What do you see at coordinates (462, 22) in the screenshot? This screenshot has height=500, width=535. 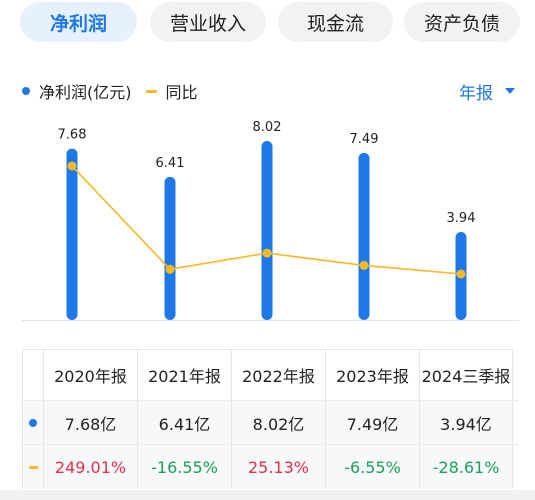 I see `tab-balance-sheet: 资产负债` at bounding box center [462, 22].